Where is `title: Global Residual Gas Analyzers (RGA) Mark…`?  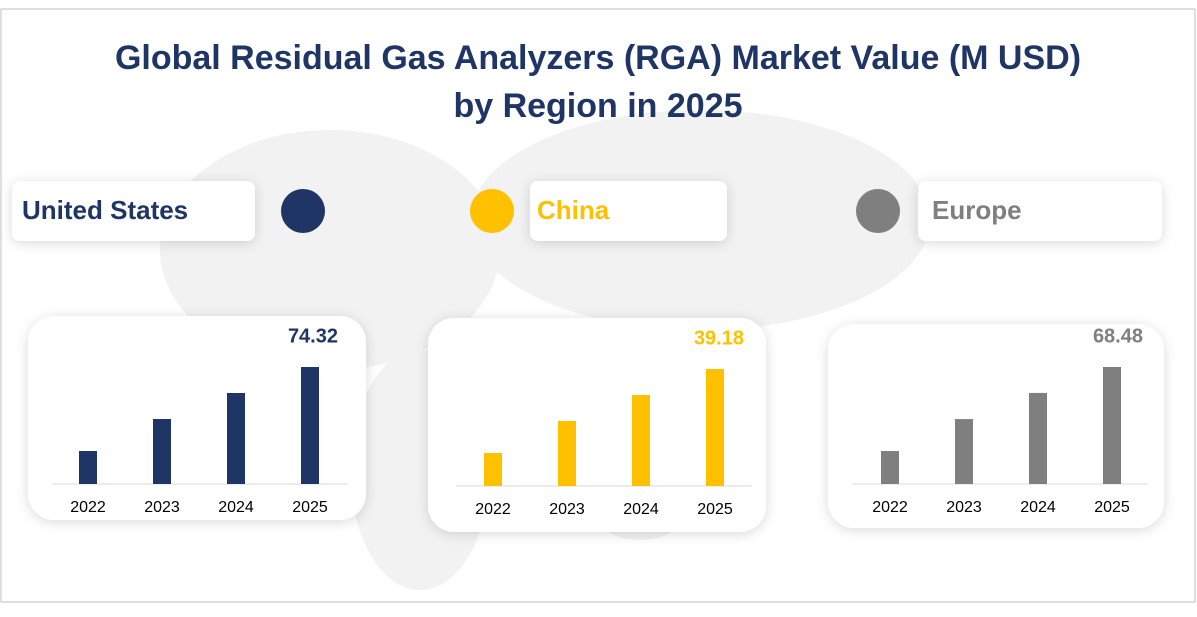
title: Global Residual Gas Analyzers (RGA) Mark… is located at coordinates (598, 58).